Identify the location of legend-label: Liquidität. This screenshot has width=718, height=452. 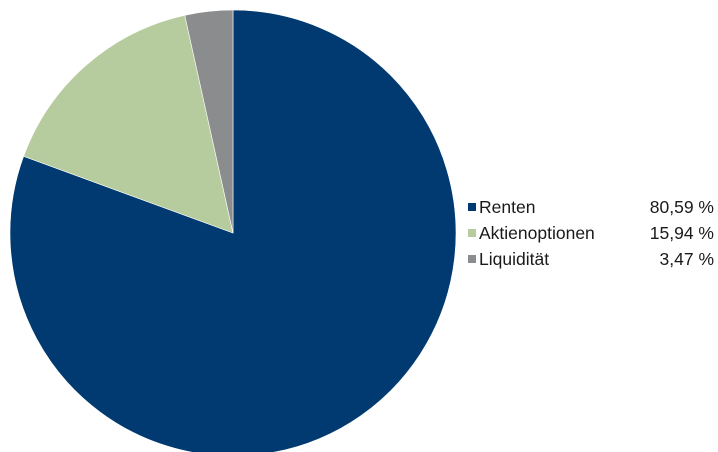
(514, 259).